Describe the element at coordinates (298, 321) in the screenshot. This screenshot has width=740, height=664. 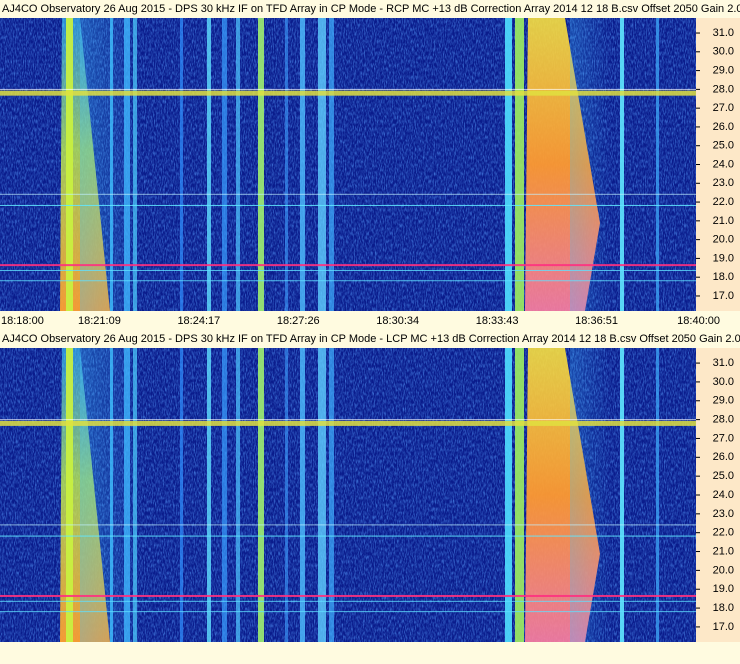
I see `x-tick-label: 18:27:26` at that location.